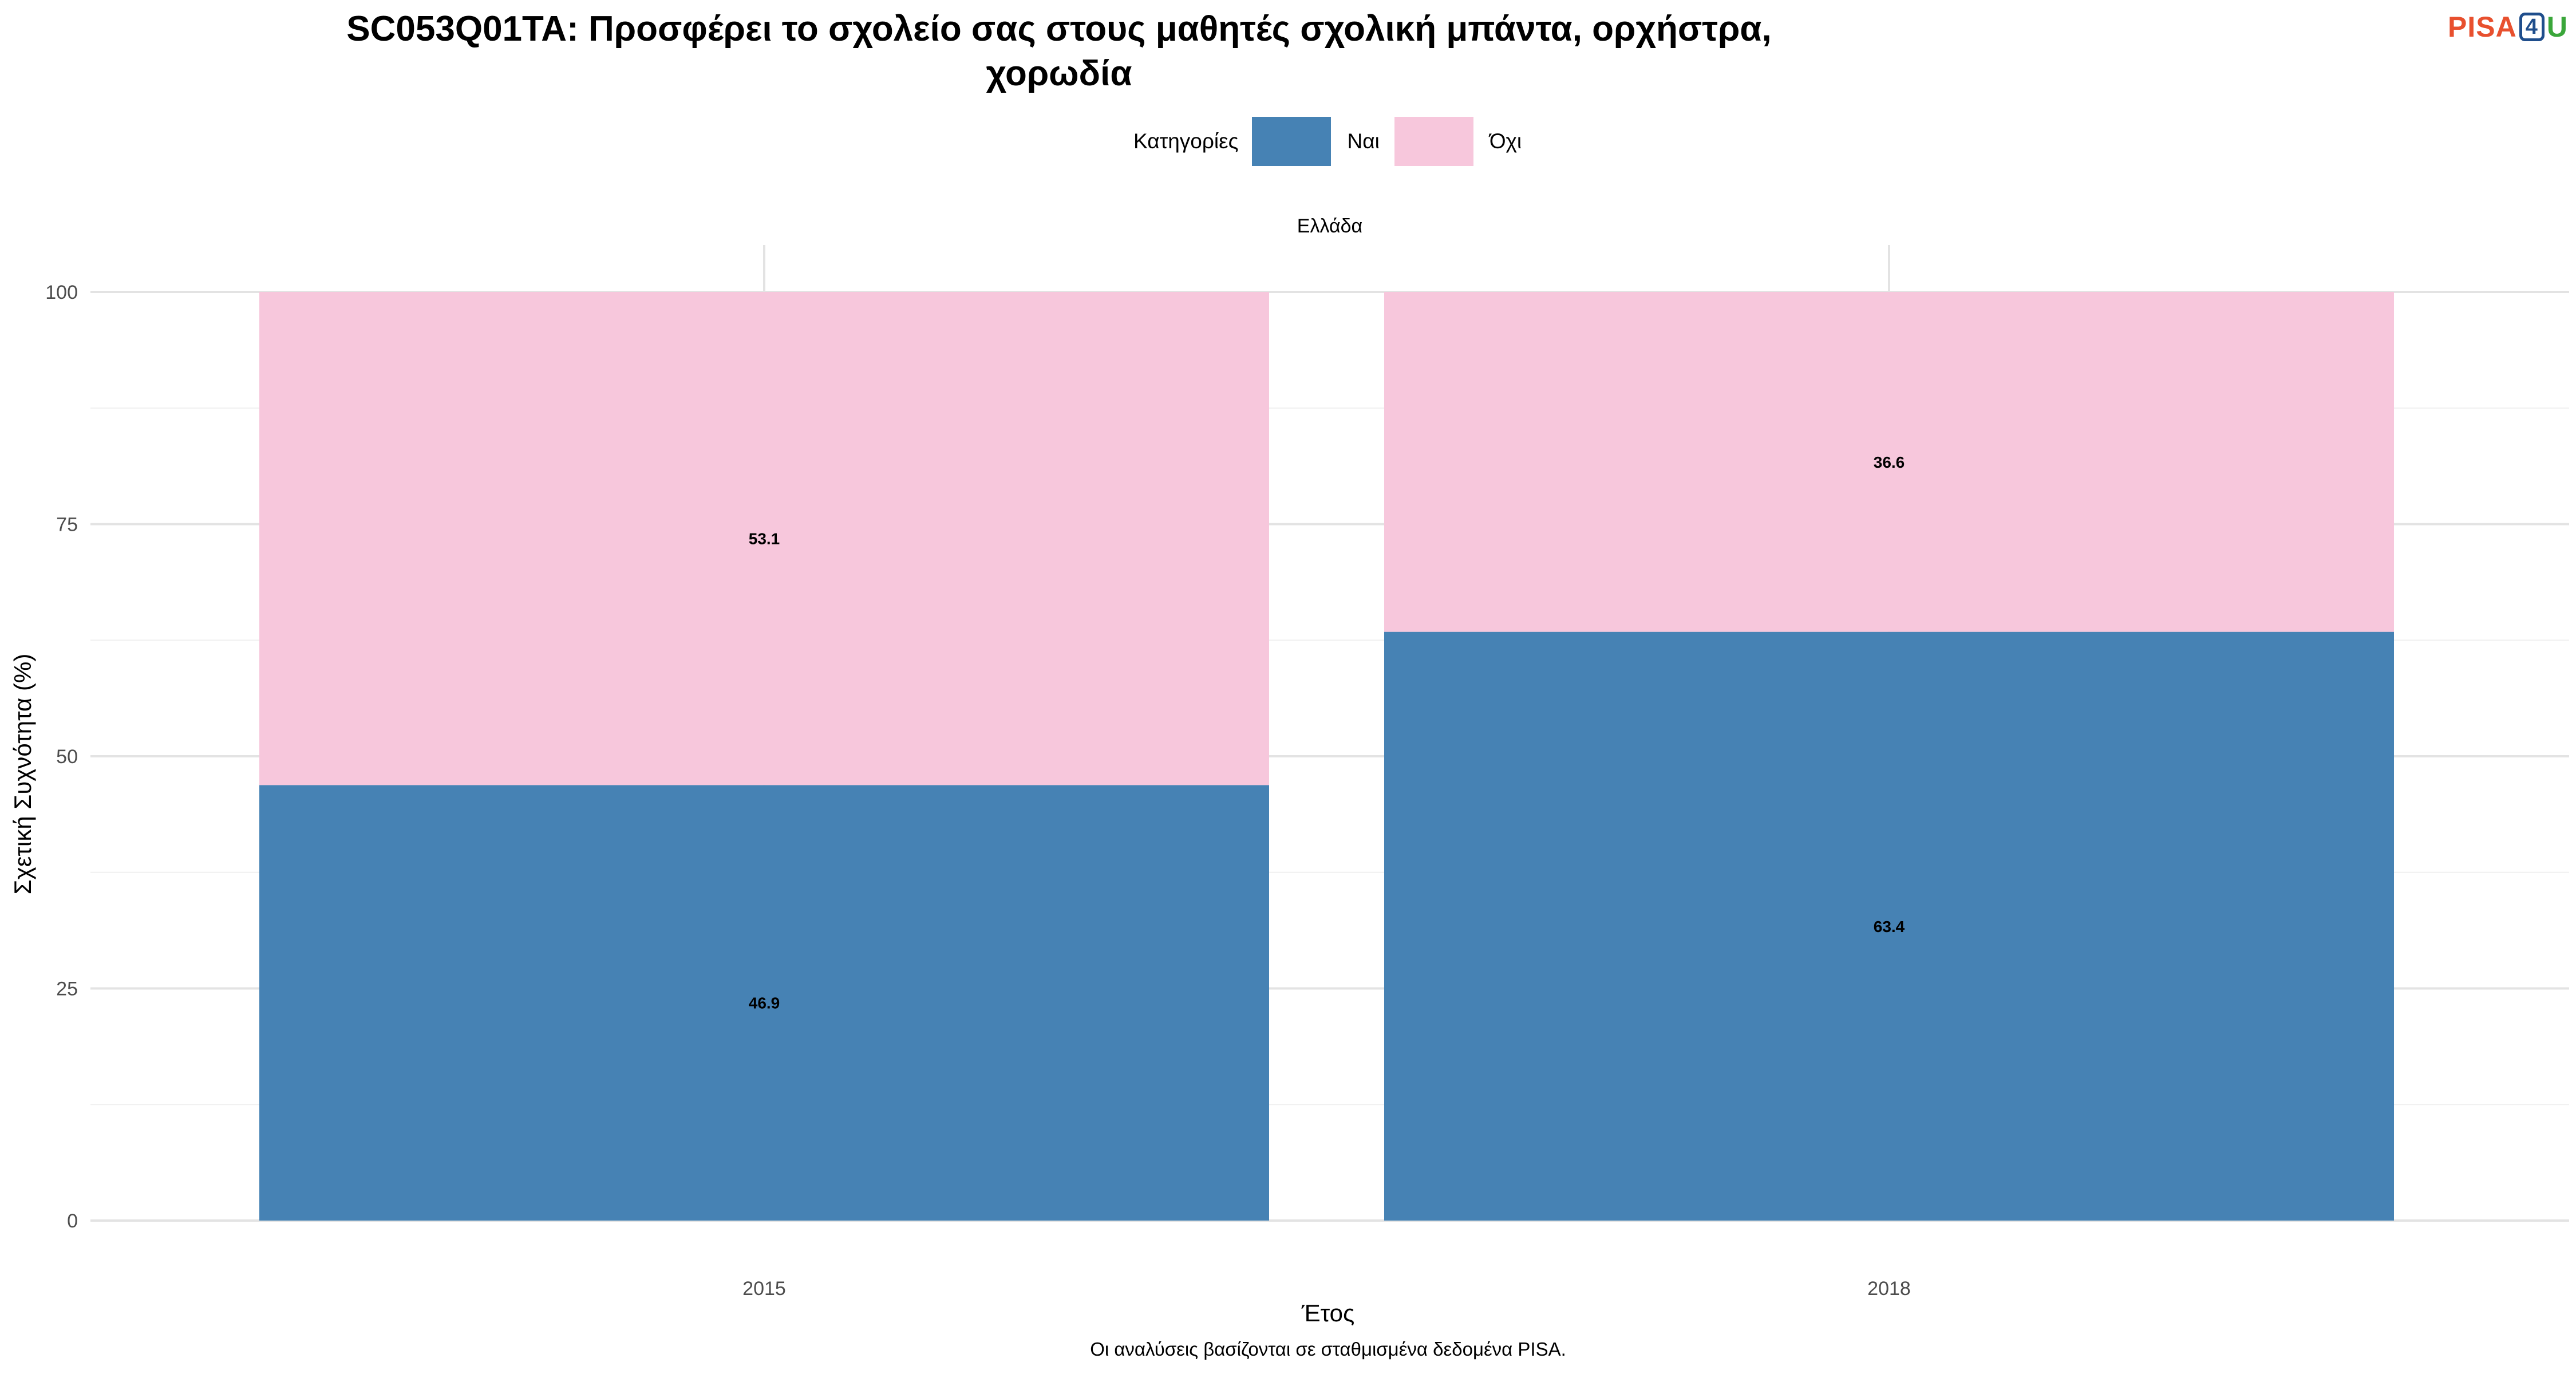  What do you see at coordinates (22, 774) in the screenshot?
I see `y-axis-title: Σχετική Συχνότητα (%)` at bounding box center [22, 774].